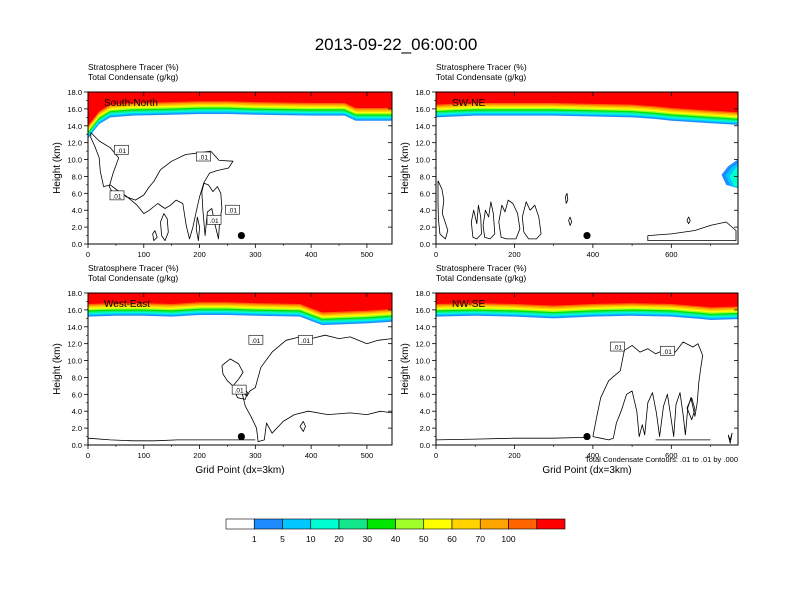 The width and height of the screenshot is (792, 612). What do you see at coordinates (255, 455) in the screenshot?
I see `x-tick-label: 300` at bounding box center [255, 455].